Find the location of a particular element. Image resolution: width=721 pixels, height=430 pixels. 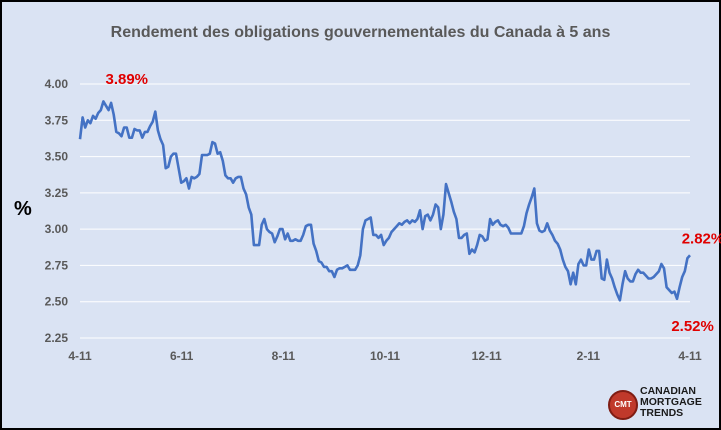

data-annotation: 2.52% is located at coordinates (692, 326).